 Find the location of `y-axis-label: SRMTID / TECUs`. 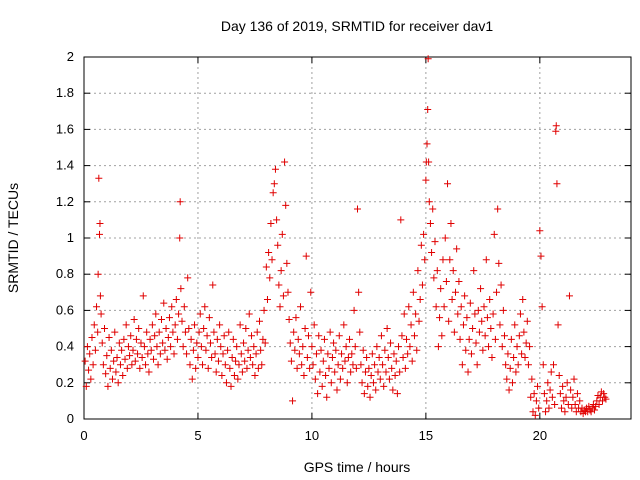

y-axis-label: SRMTID / TECUs is located at coordinates (13, 238).